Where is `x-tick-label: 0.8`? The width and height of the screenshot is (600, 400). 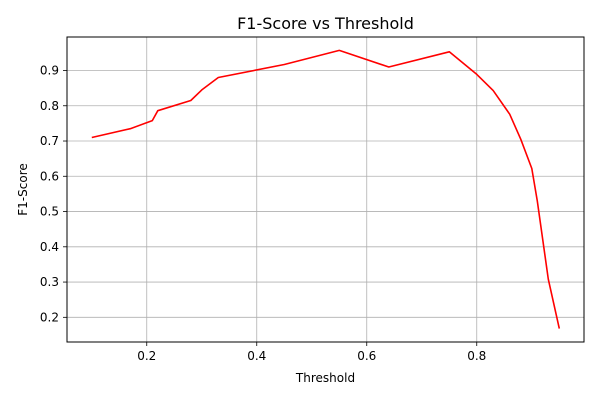 x-tick-label: 0.8 is located at coordinates (476, 356).